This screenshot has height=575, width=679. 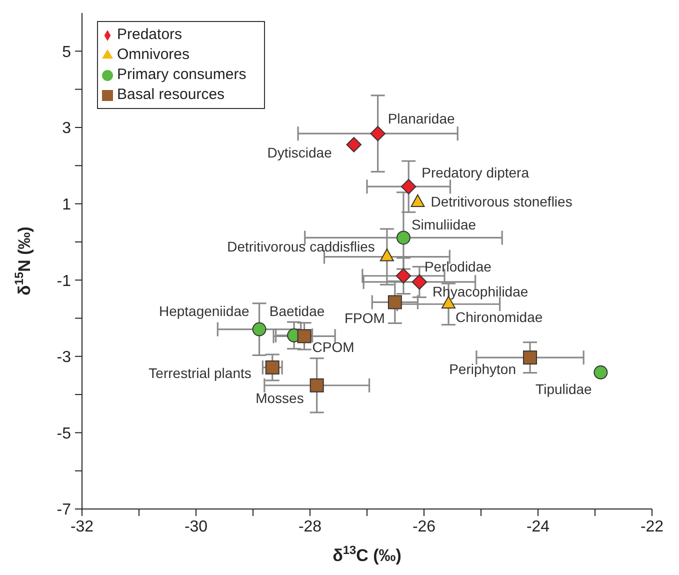 What do you see at coordinates (458, 266) in the screenshot?
I see `annotation: Perlodidae` at bounding box center [458, 266].